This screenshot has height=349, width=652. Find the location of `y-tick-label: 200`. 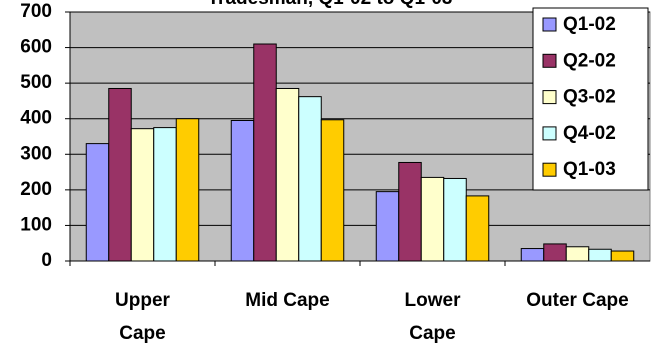

y-tick-label: 200 is located at coordinates (36, 189).